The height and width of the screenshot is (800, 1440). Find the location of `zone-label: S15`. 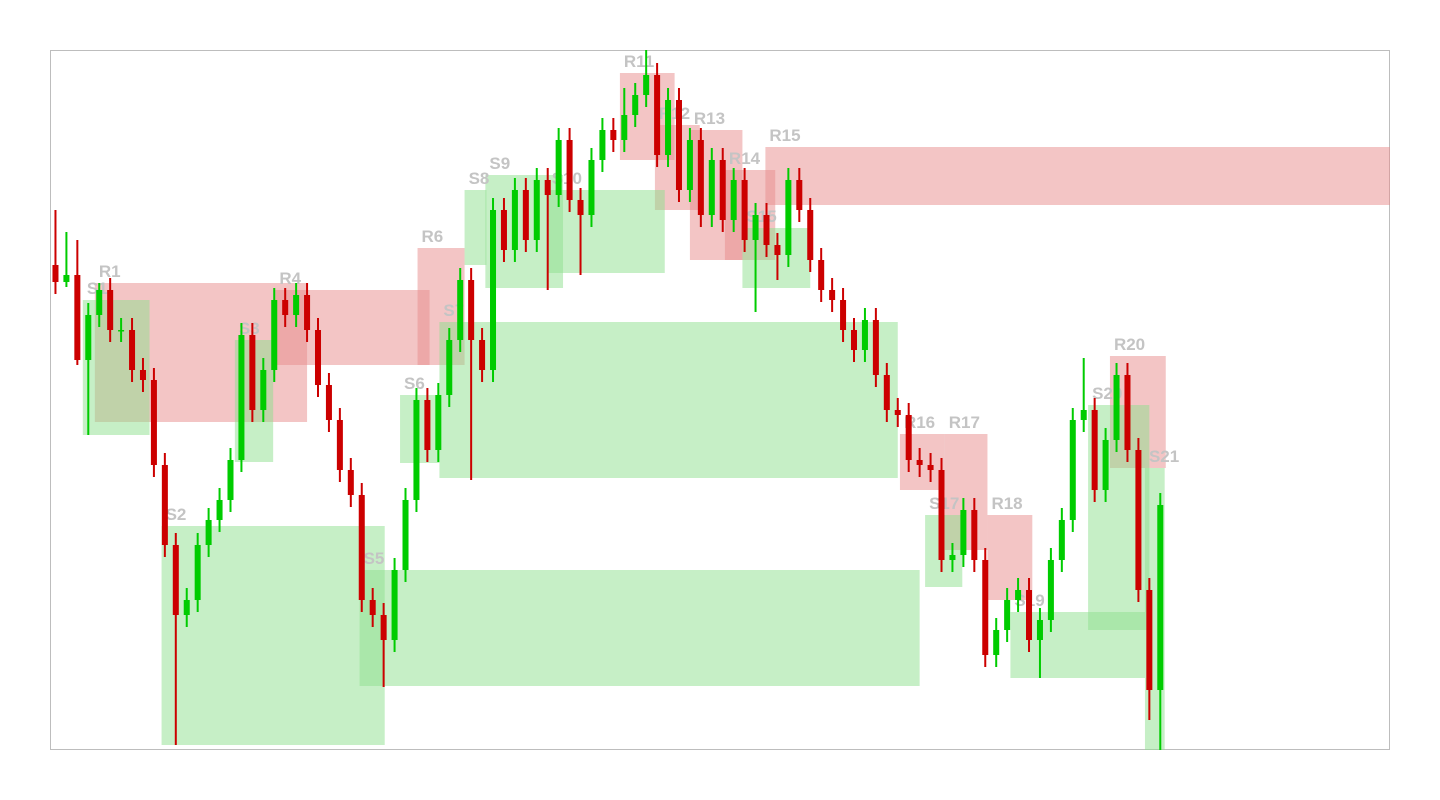

zone-label: S15 is located at coordinates (761, 216).